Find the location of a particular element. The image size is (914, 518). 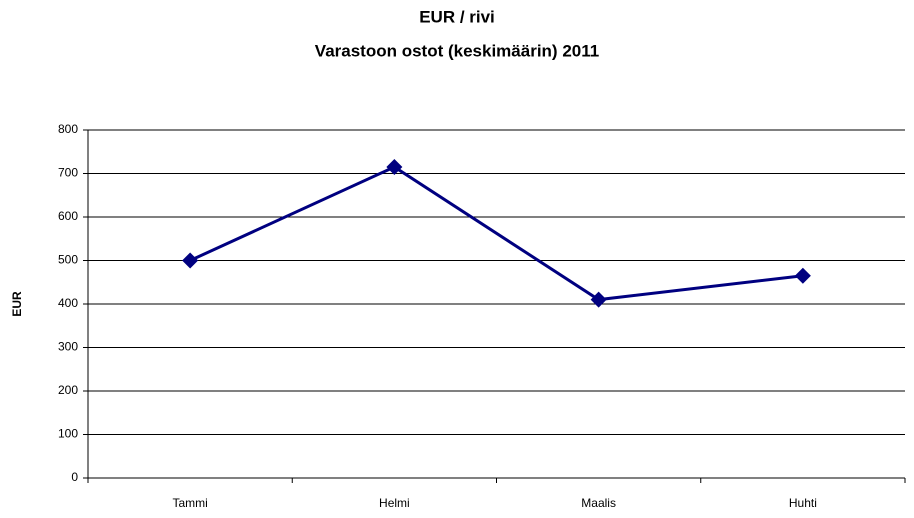

y-tick-label: 800 is located at coordinates (68, 129).